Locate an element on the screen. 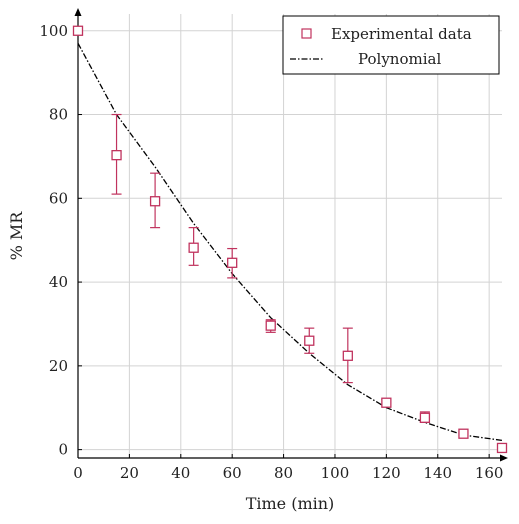  x-axis-label: Time (min) is located at coordinates (290, 503).